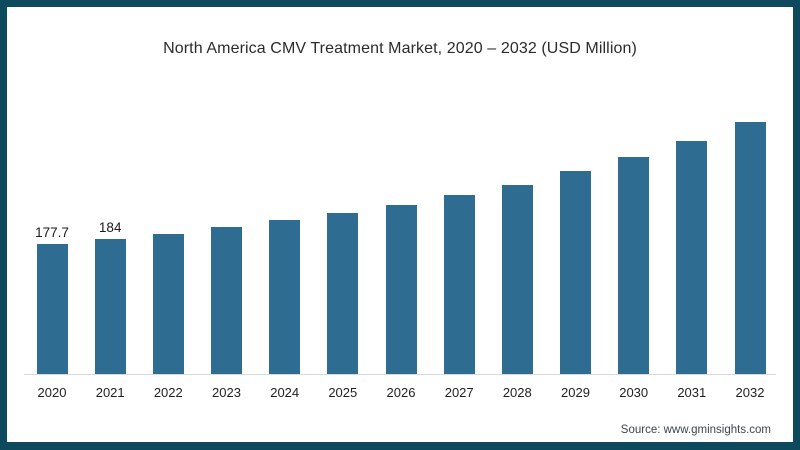 This screenshot has width=800, height=450. Describe the element at coordinates (168, 304) in the screenshot. I see `bar-2022` at that location.